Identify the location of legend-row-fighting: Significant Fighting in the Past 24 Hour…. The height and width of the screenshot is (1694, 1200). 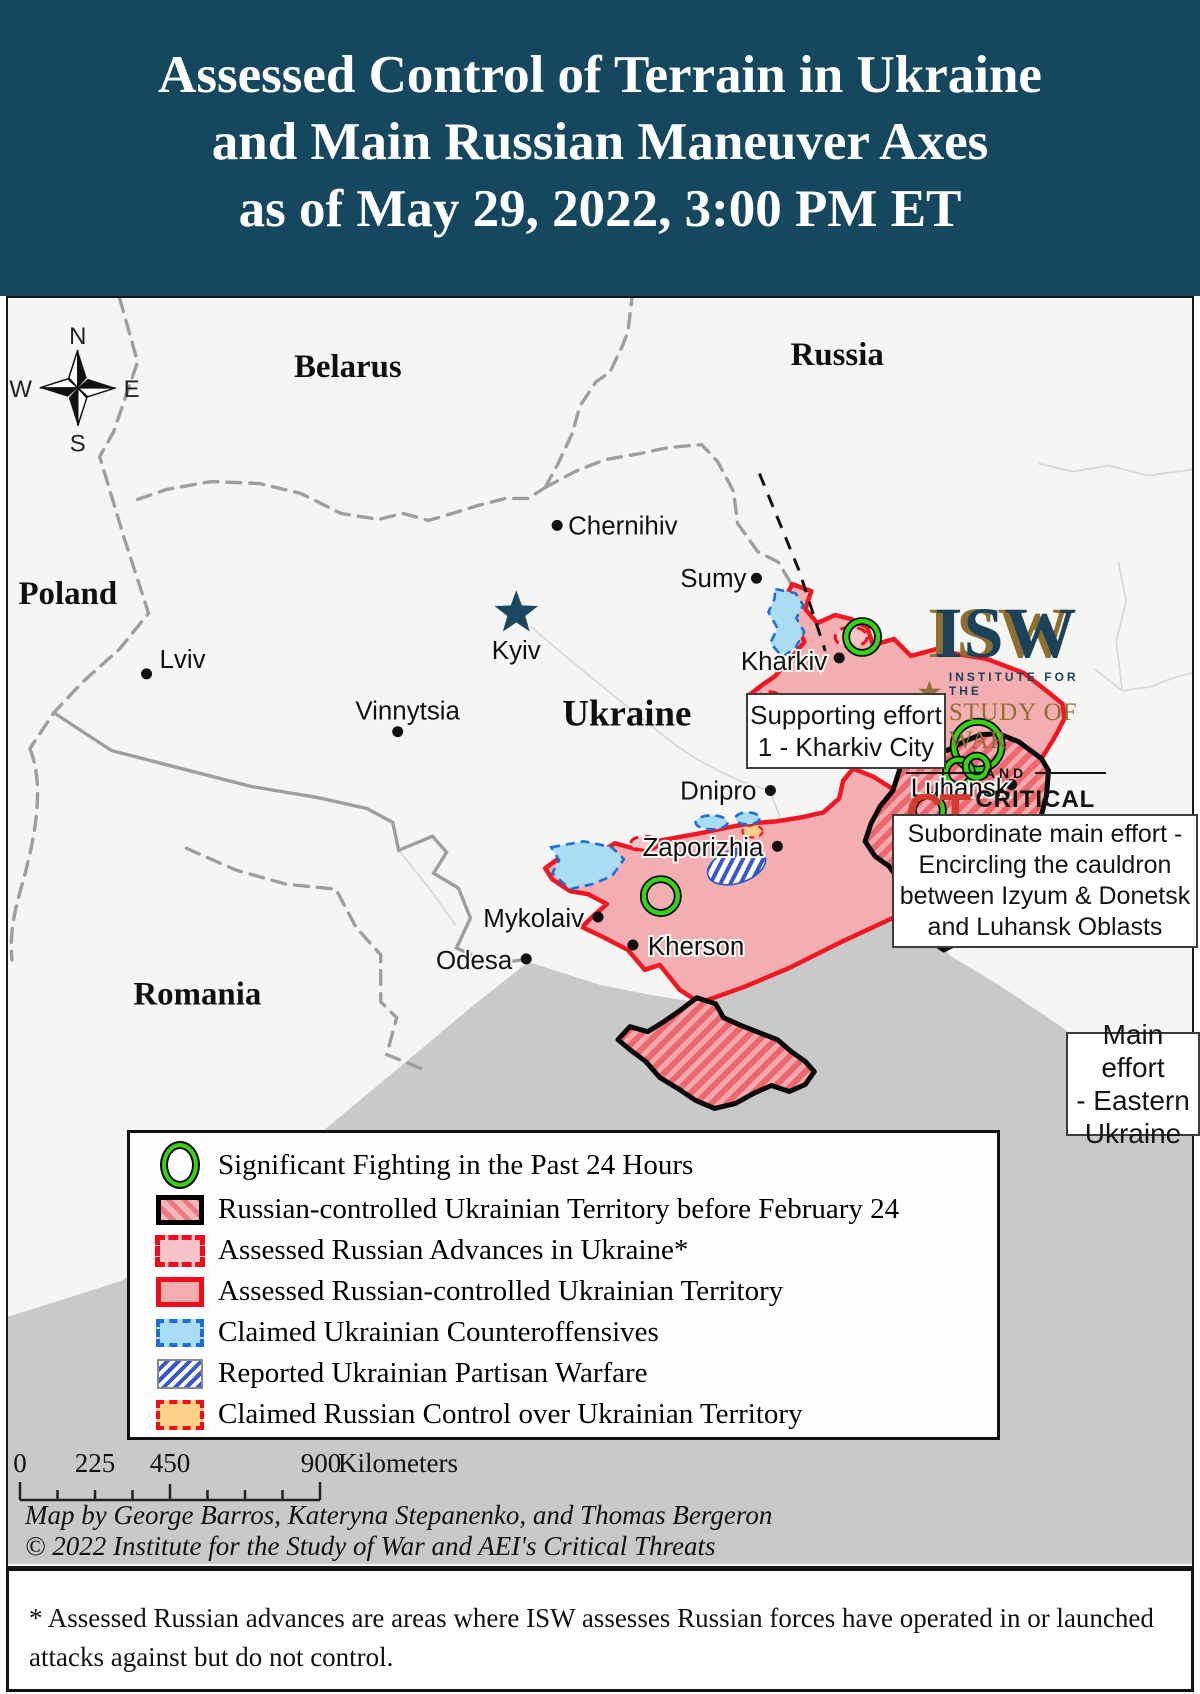
(574, 1165).